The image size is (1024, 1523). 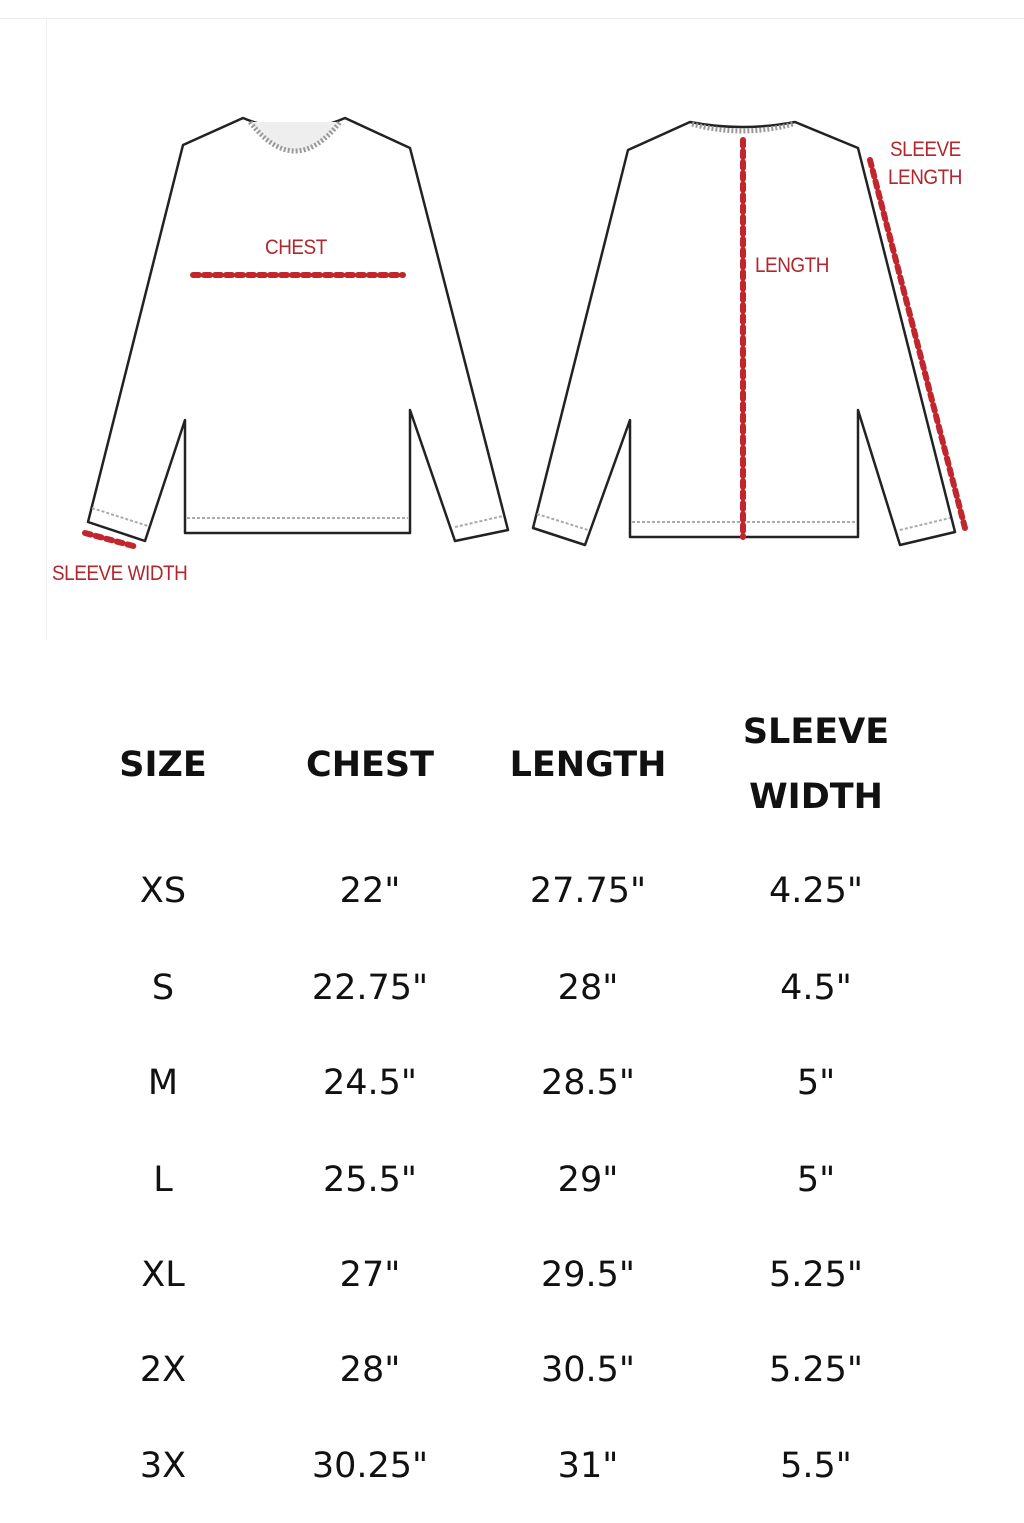 What do you see at coordinates (370, 1275) in the screenshot?
I see `cell-chest: 27"` at bounding box center [370, 1275].